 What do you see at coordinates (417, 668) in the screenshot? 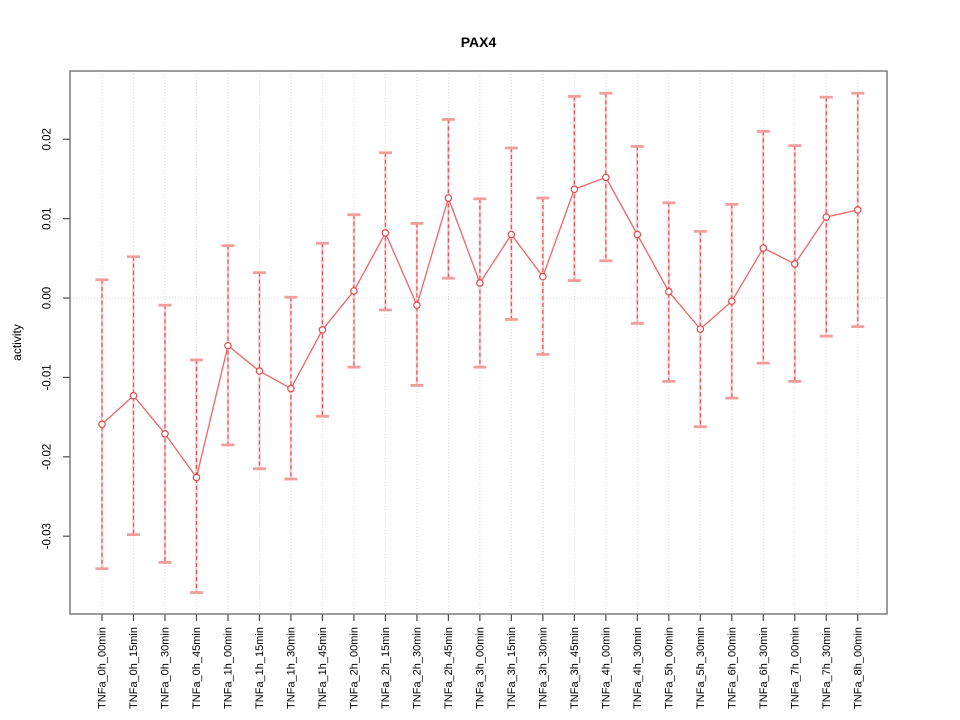
I see `x-tick-label: TNFa_2h_30min` at bounding box center [417, 668].